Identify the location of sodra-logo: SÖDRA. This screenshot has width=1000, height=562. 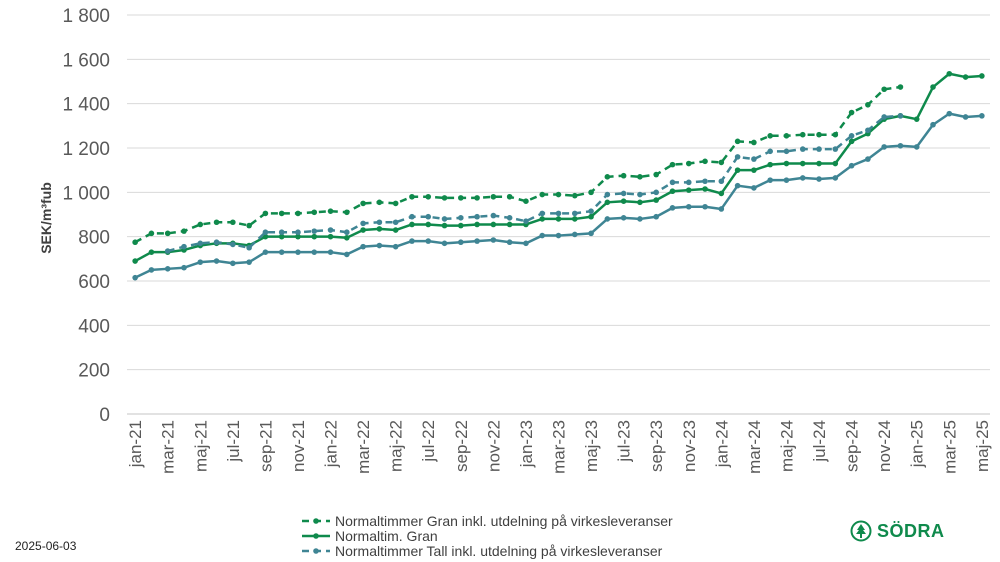
(897, 531).